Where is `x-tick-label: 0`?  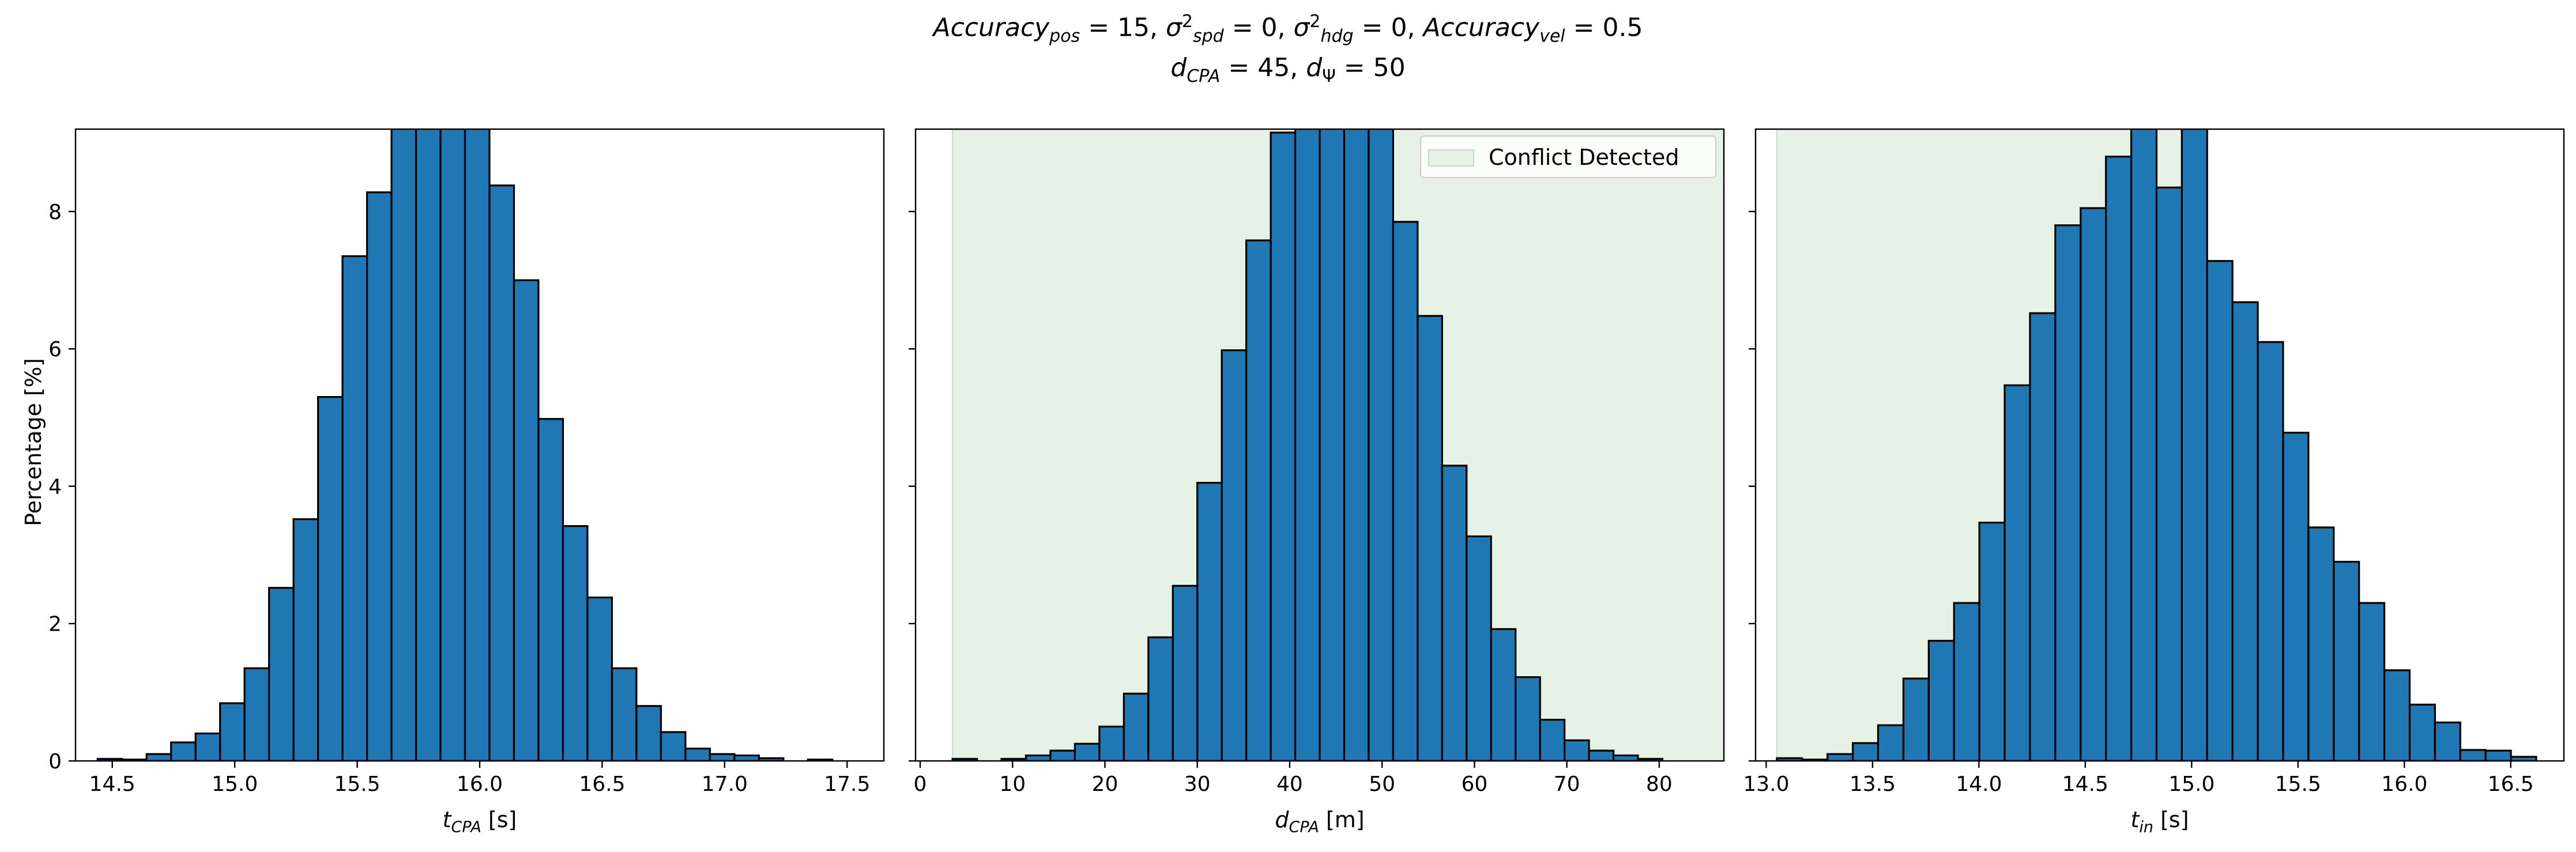 x-tick-label: 0 is located at coordinates (920, 784).